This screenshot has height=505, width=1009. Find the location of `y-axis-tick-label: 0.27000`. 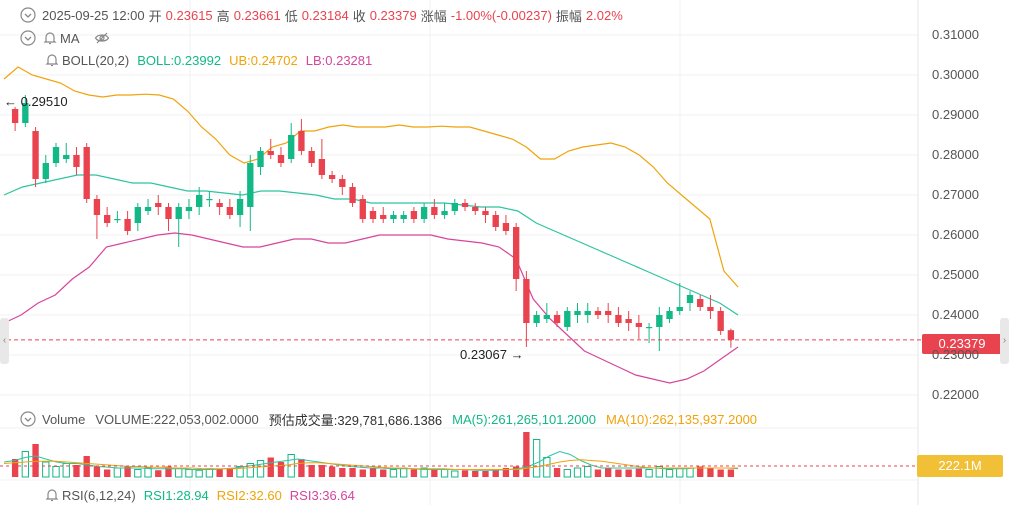

y-axis-tick-label: 0.27000 is located at coordinates (955, 194).